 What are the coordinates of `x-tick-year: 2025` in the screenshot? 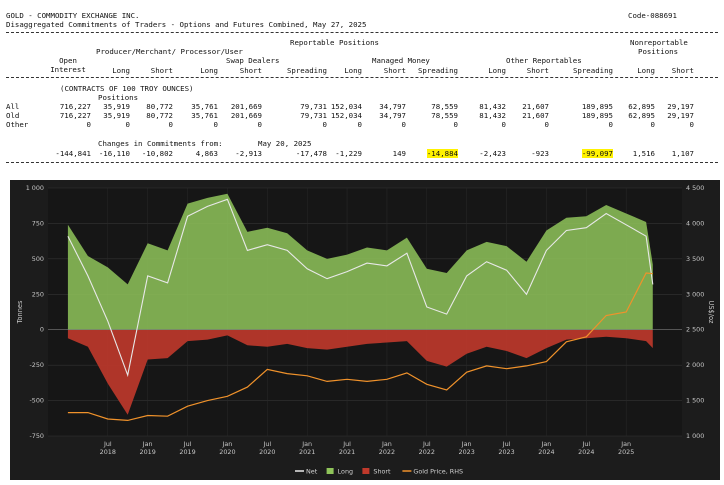 It's located at (626, 452).